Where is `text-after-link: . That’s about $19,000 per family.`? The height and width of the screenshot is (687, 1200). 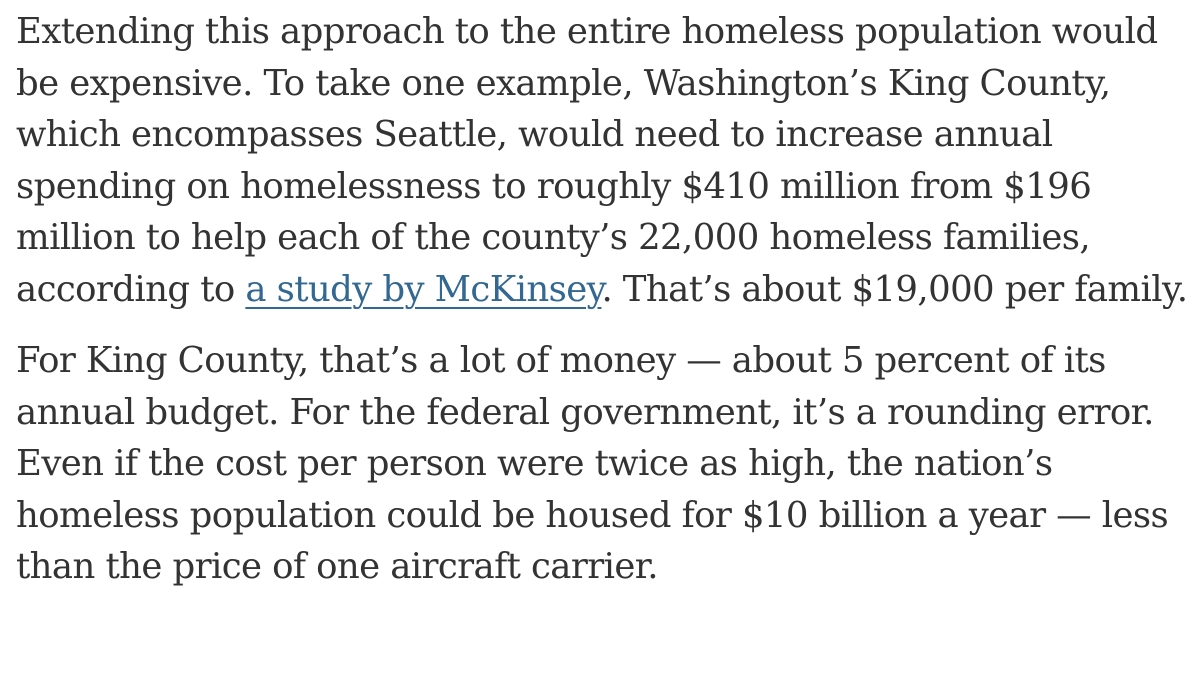
text-after-link: . That’s about $19,000 per family. is located at coordinates (894, 289).